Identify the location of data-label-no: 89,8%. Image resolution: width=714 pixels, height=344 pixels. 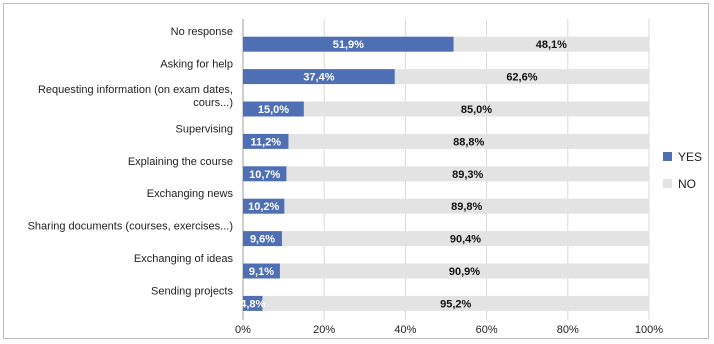
(466, 207).